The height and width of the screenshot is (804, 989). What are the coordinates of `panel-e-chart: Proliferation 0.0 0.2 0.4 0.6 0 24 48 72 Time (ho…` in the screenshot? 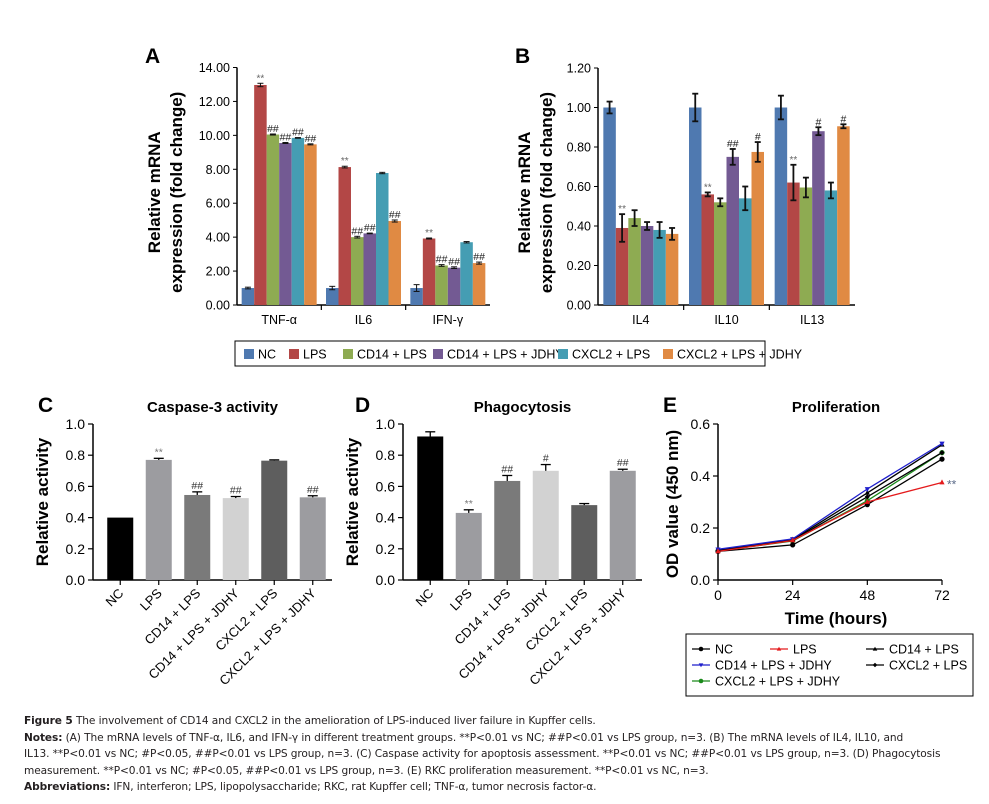 It's located at (810, 513).